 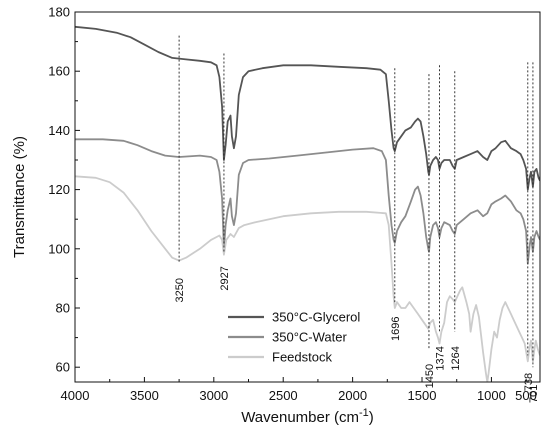 What do you see at coordinates (283, 395) in the screenshot?
I see `x-tick-label-3: 2500` at bounding box center [283, 395].